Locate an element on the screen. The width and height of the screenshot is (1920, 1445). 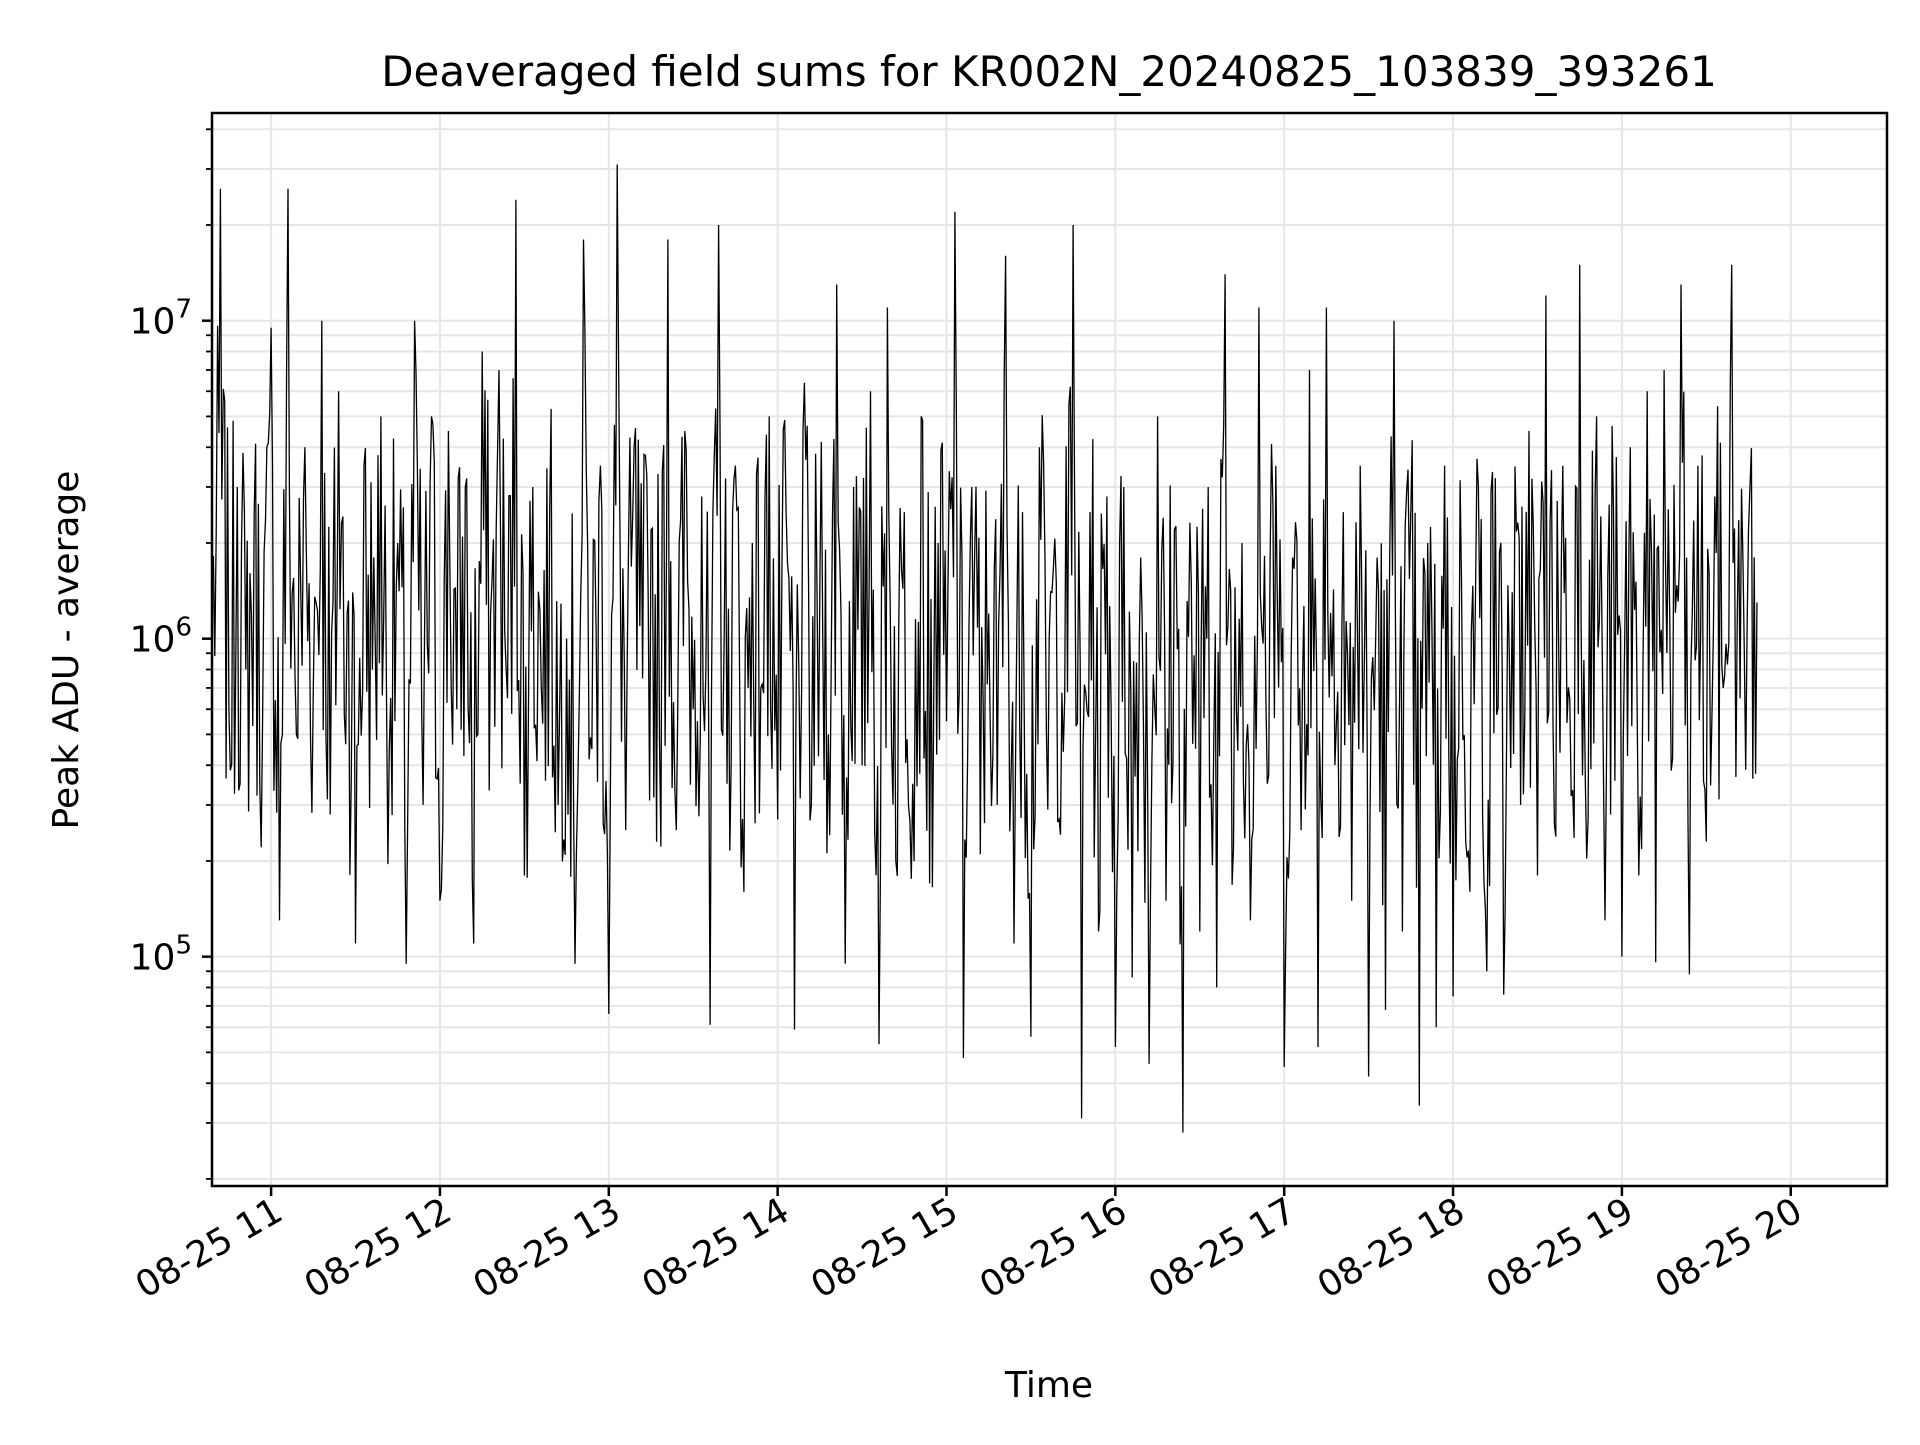
y-axis-label: Peak ADU - average is located at coordinates (66, 650).